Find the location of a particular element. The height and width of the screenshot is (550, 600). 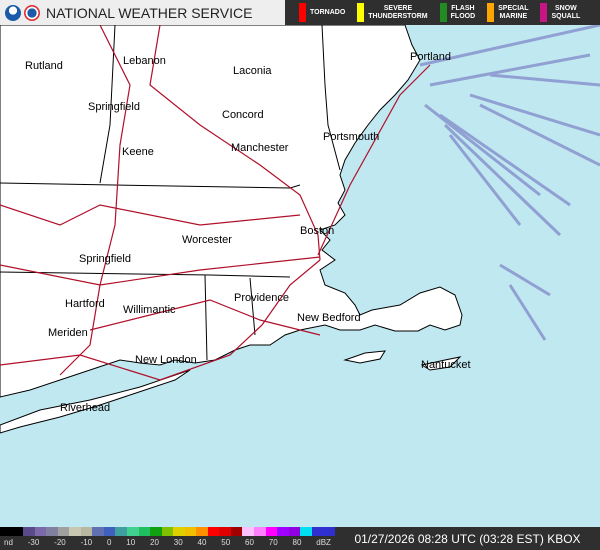

scale-tick: 60 is located at coordinates (249, 542).